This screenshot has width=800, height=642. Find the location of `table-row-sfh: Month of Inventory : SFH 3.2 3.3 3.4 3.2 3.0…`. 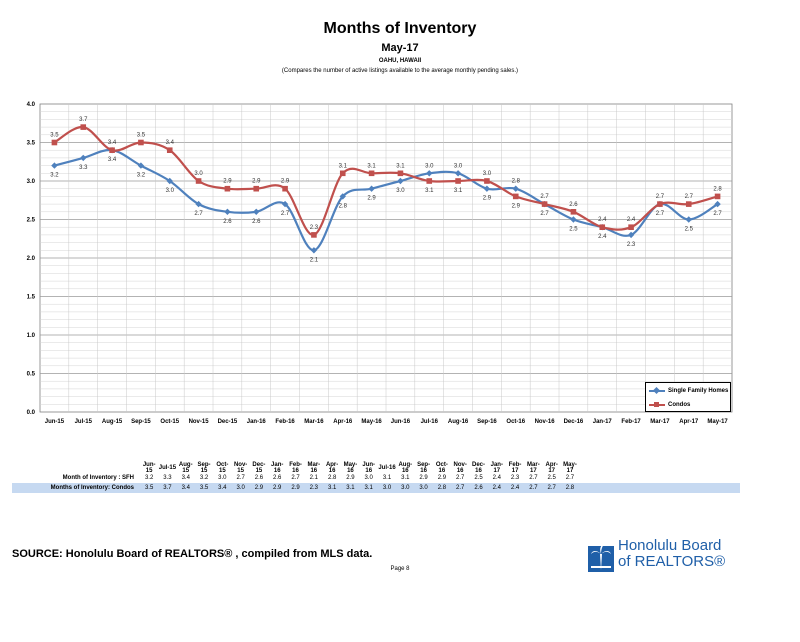

table-row-sfh: Month of Inventory : SFH 3.2 3.3 3.4 3.2 3.0… is located at coordinates (376, 478).